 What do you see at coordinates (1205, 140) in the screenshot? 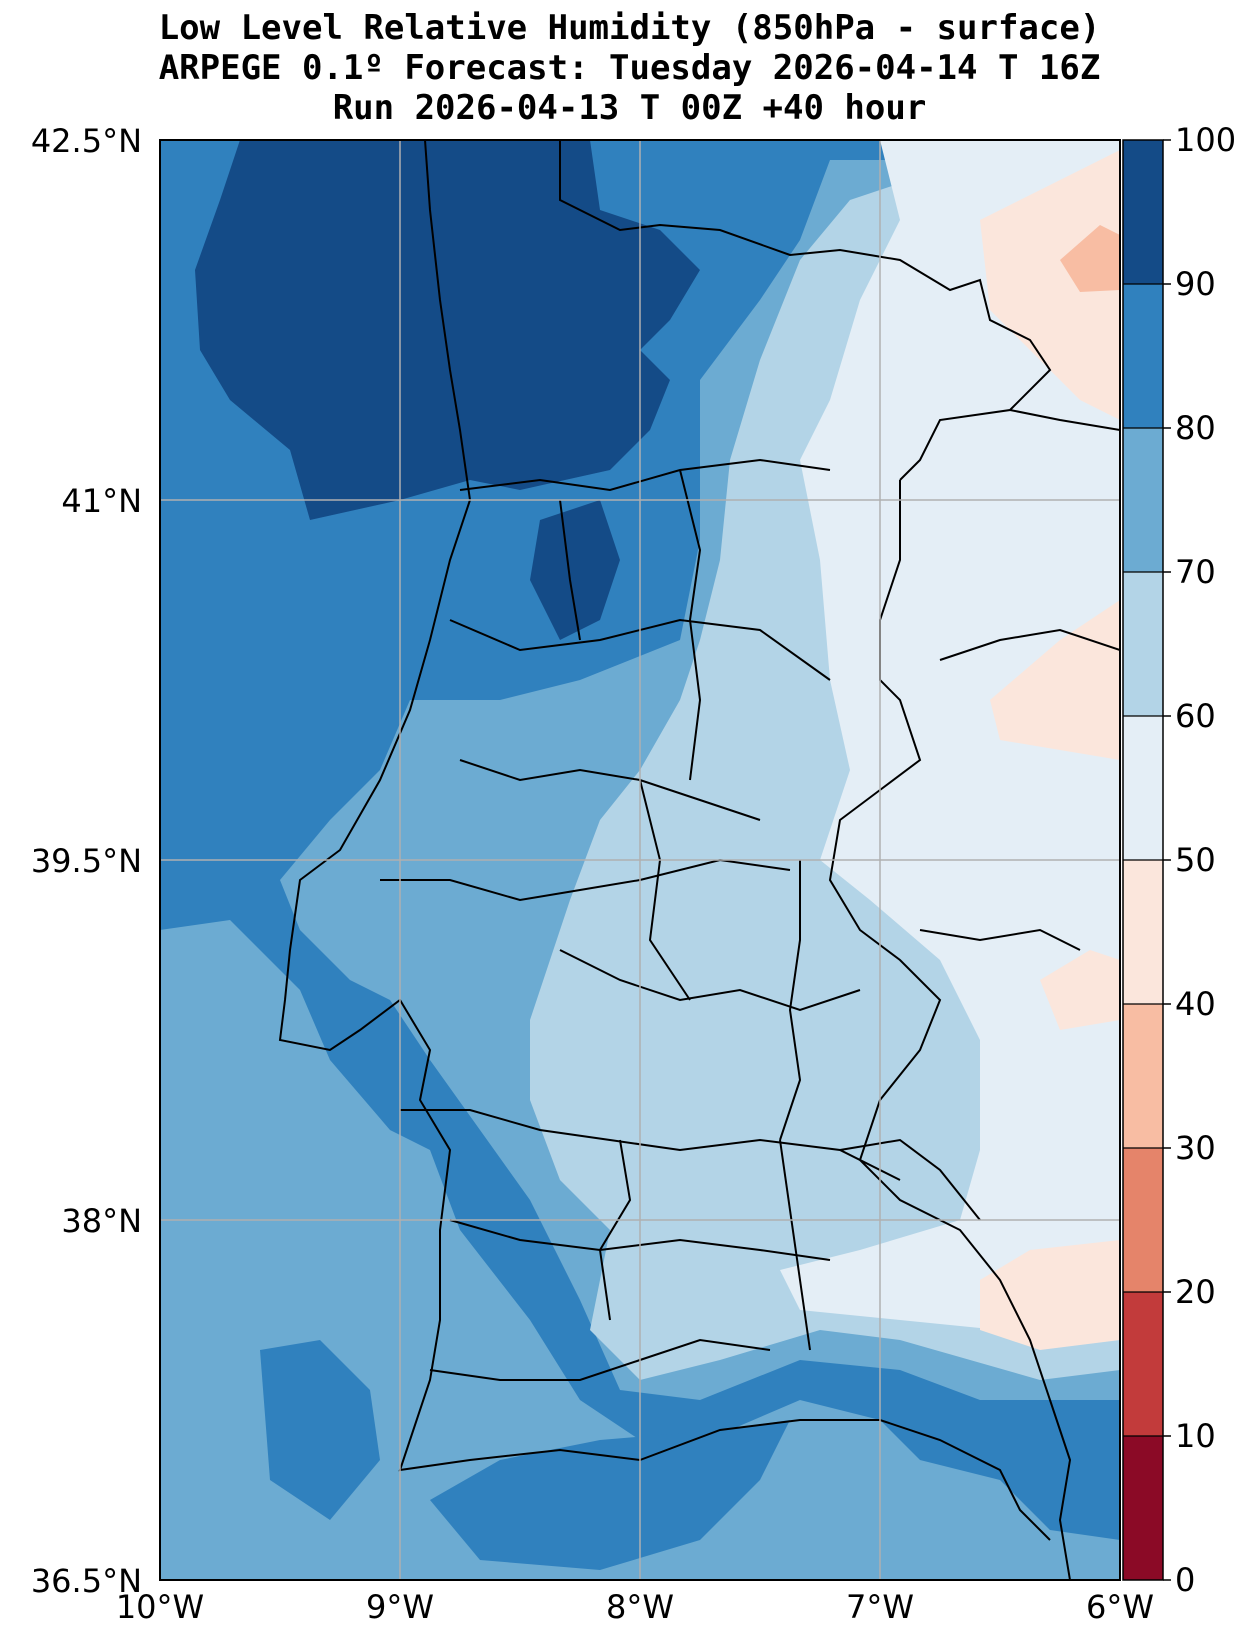
I see `colorbar-tick-label: 100` at bounding box center [1205, 140].